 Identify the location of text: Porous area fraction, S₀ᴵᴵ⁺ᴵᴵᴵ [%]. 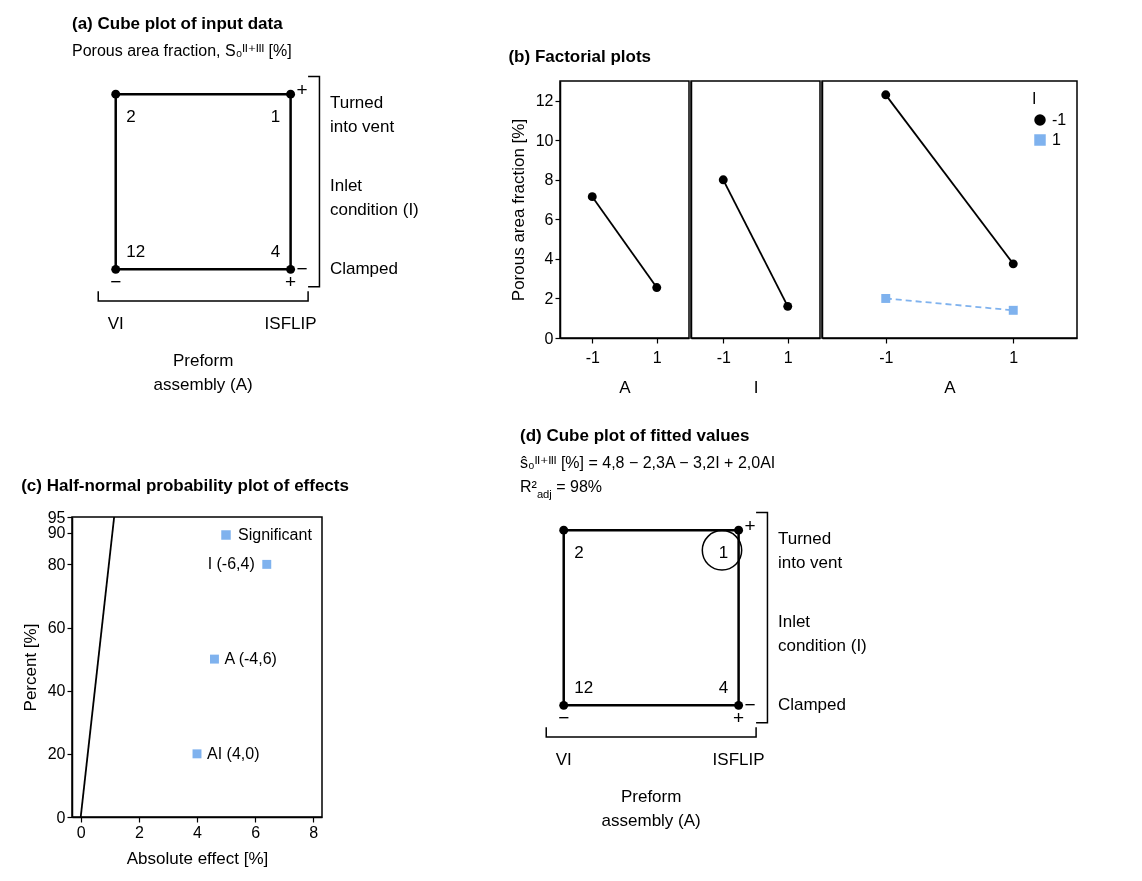
(182, 50).